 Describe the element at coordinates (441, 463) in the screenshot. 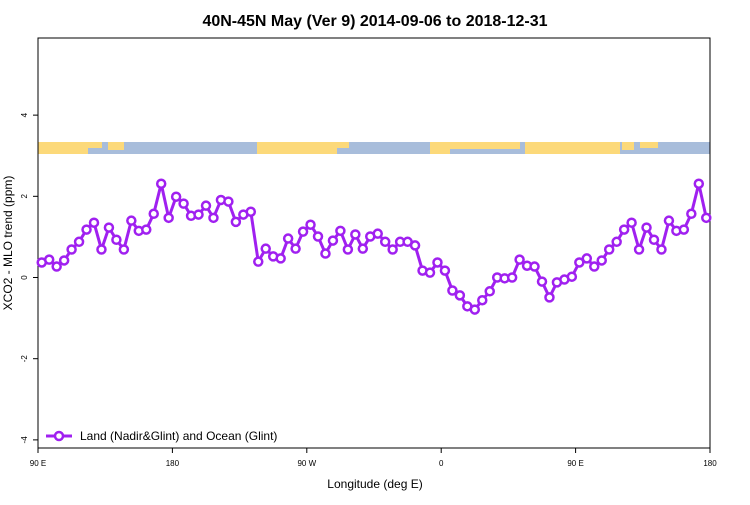

I see `x-tick-label: 0` at that location.